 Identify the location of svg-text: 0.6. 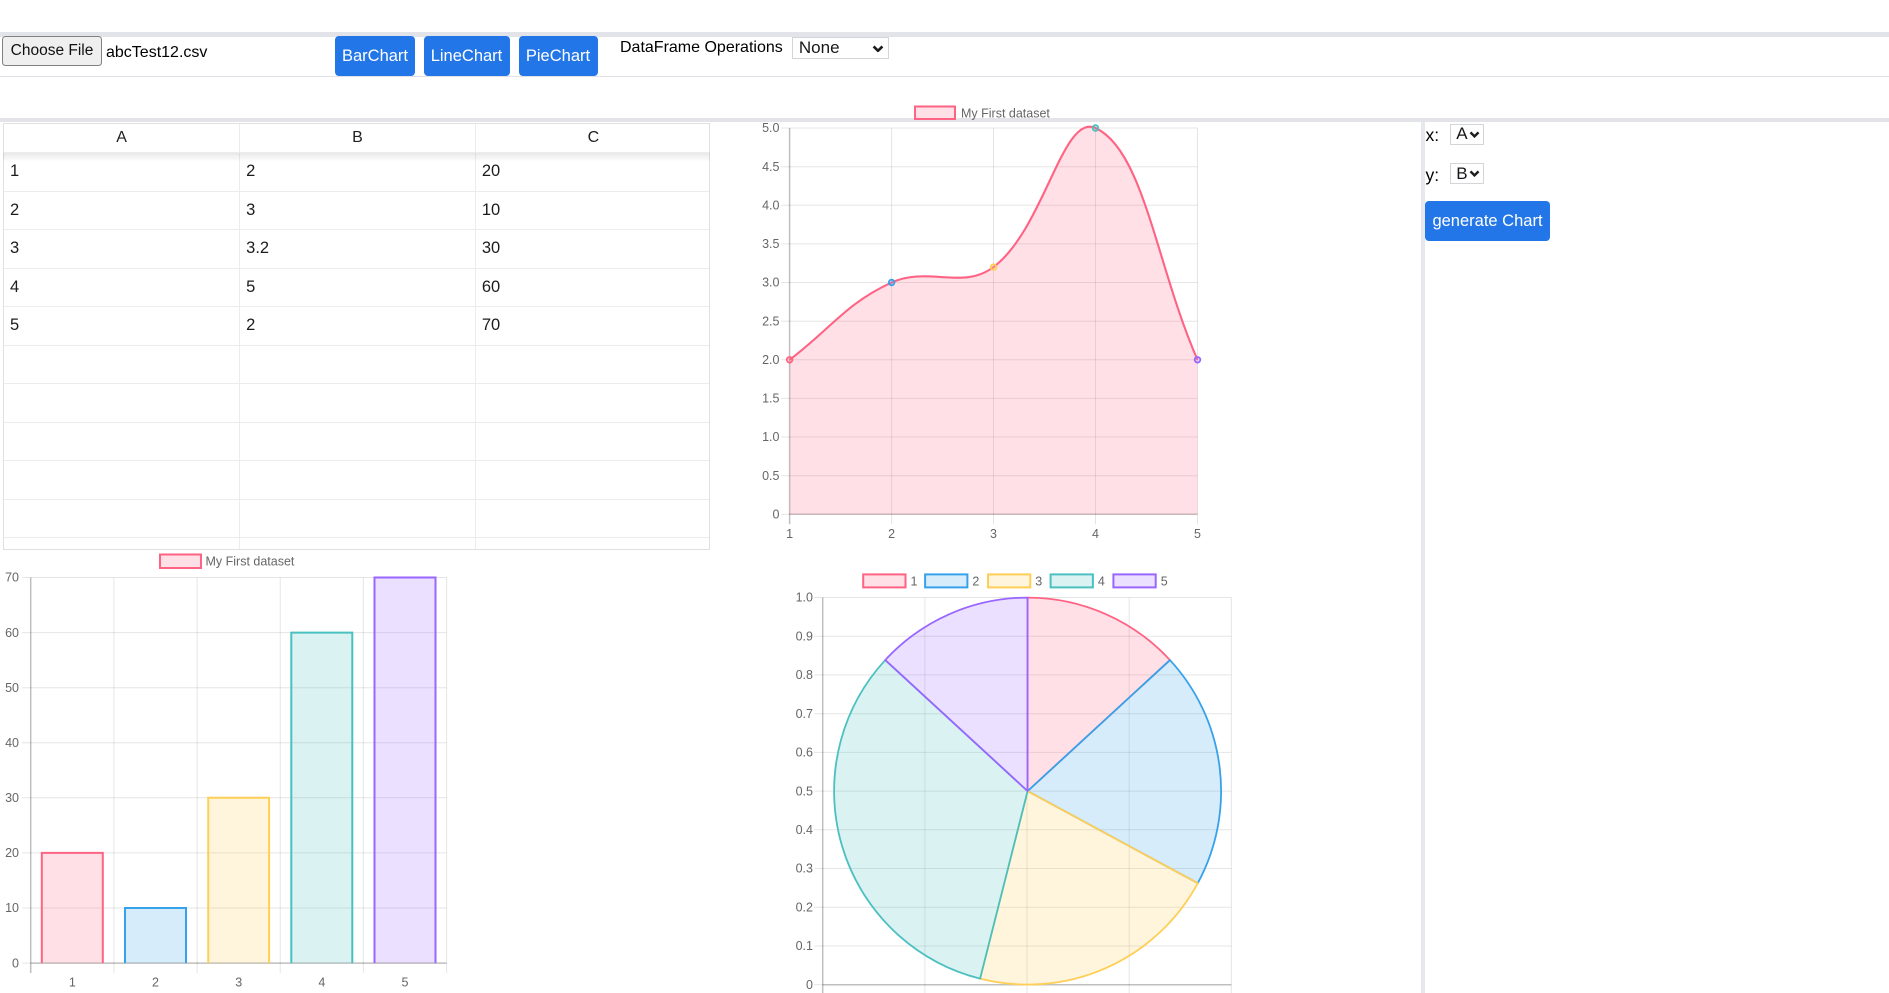
(804, 753).